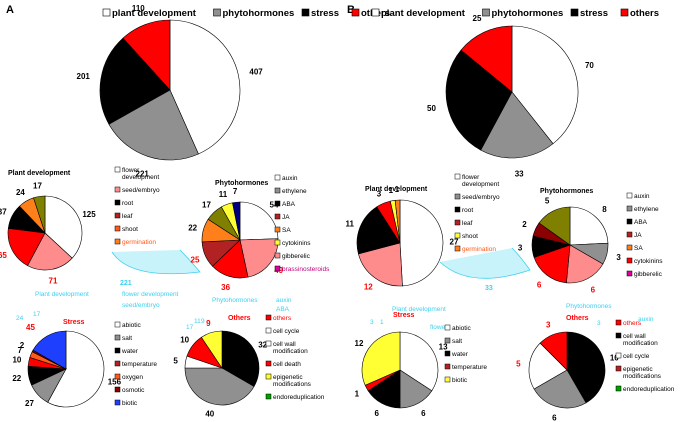  Describe the element at coordinates (457, 222) in the screenshot. I see `legend-b-plant-swatch-leaf` at that location.